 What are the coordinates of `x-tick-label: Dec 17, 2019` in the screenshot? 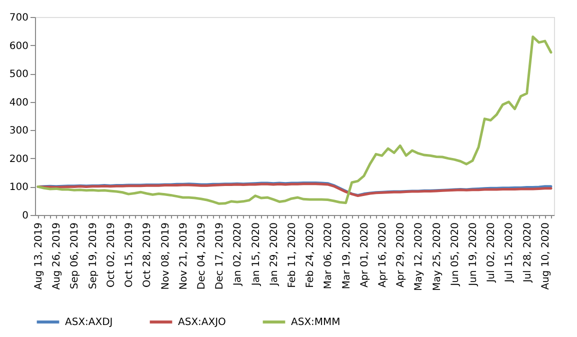 It's located at (220, 256).